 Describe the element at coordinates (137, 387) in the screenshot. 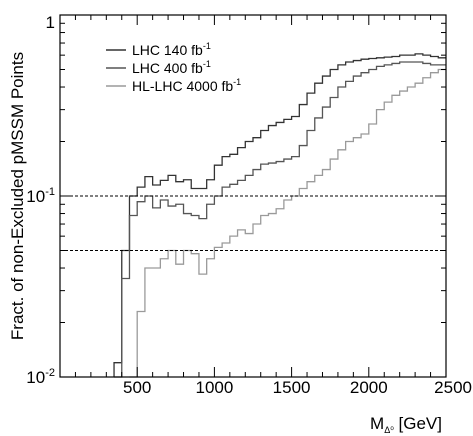

I see `x-tick-label: 500` at that location.